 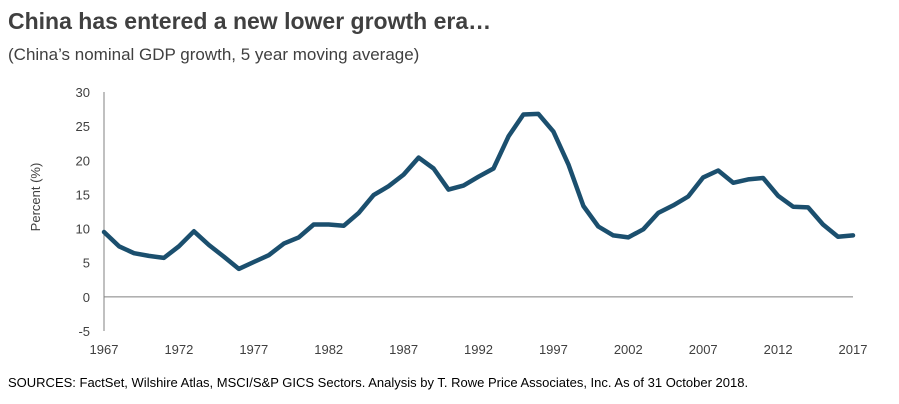 What do you see at coordinates (703, 349) in the screenshot?
I see `x-tick-label: 2007` at bounding box center [703, 349].